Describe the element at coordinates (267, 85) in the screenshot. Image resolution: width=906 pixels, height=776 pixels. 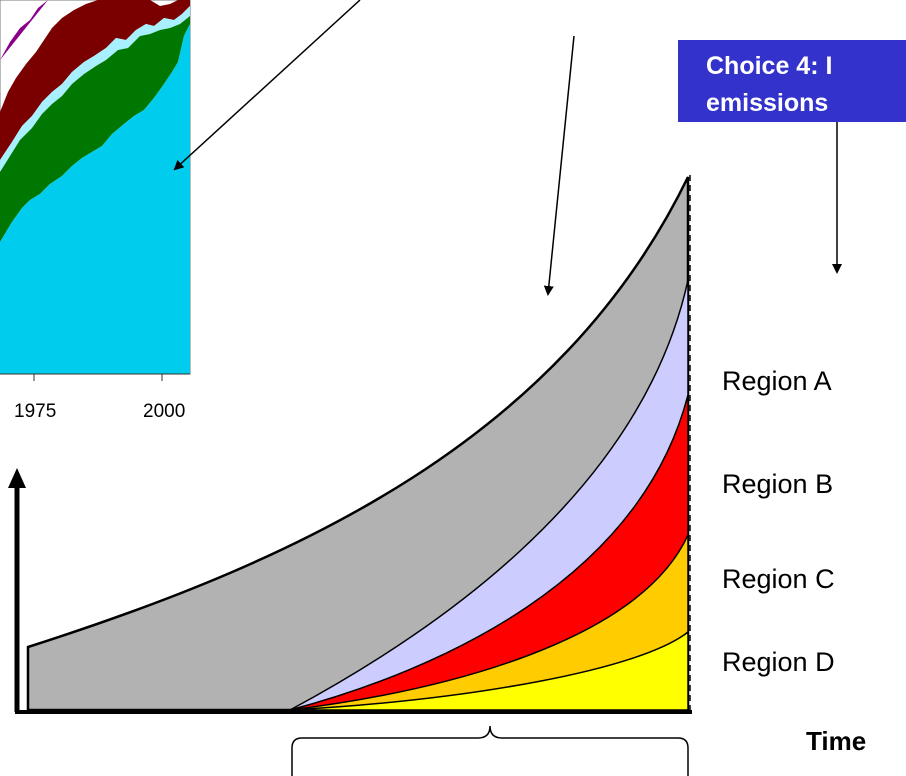
I see `arrow-to-inset-chart` at that location.